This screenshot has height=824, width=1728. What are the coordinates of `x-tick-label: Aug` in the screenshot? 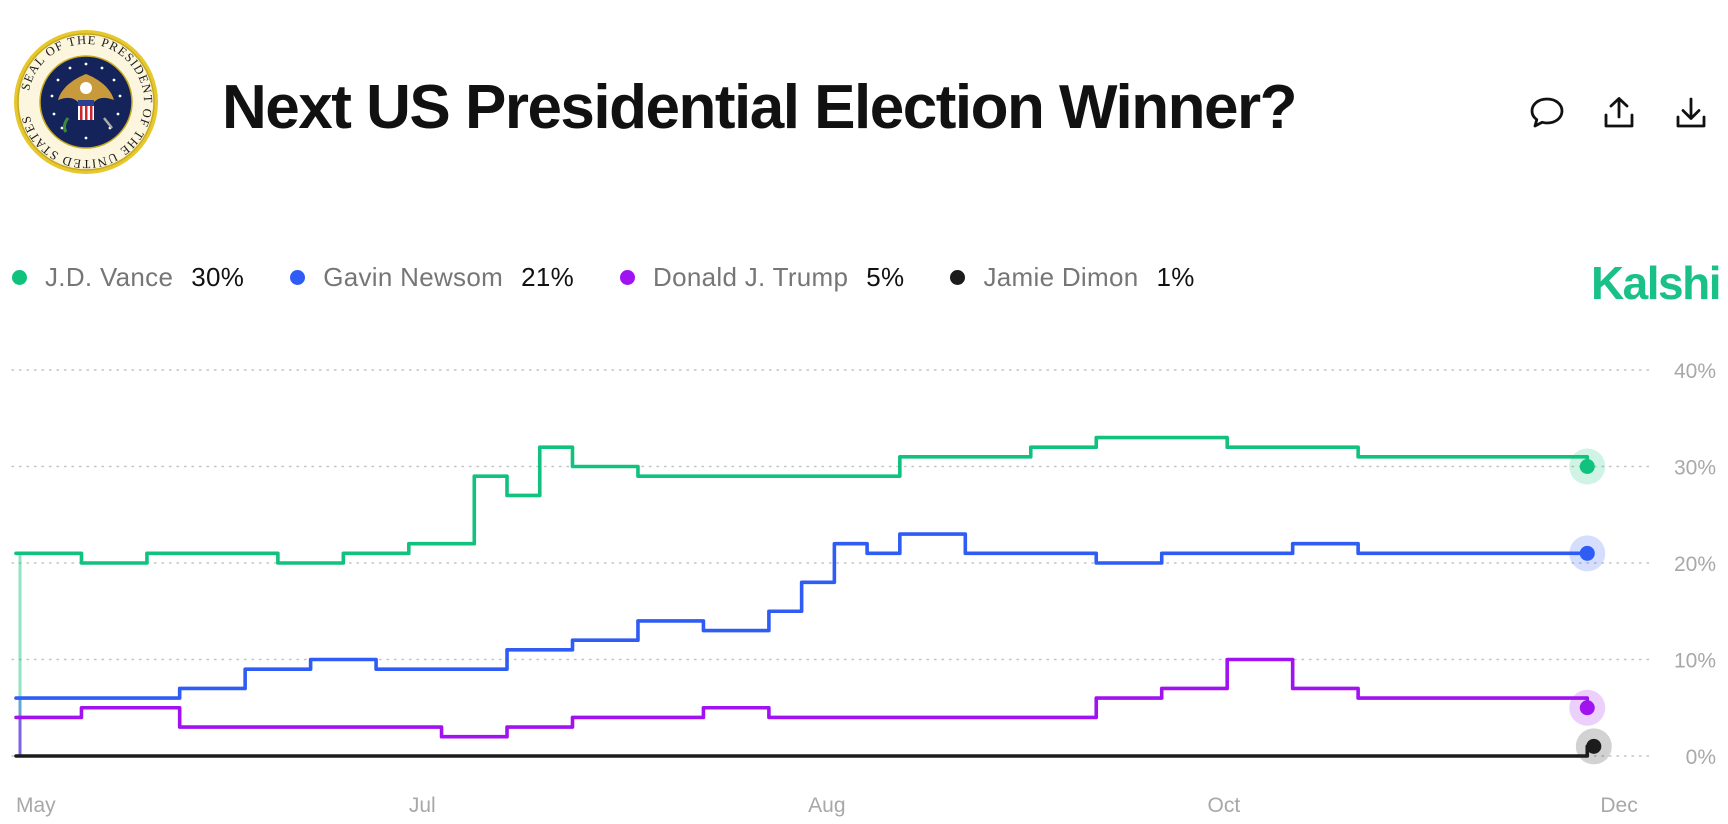 It's located at (826, 805).